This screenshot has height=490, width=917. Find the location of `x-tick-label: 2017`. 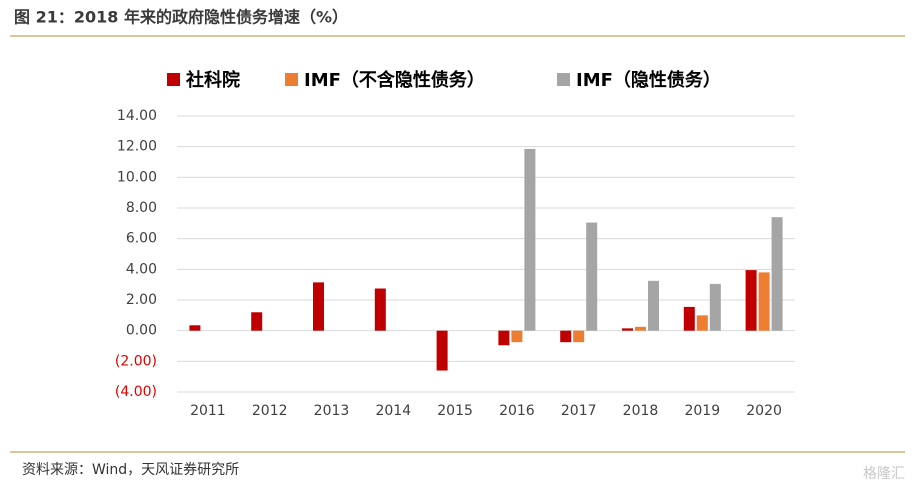

x-tick-label: 2017 is located at coordinates (579, 411).